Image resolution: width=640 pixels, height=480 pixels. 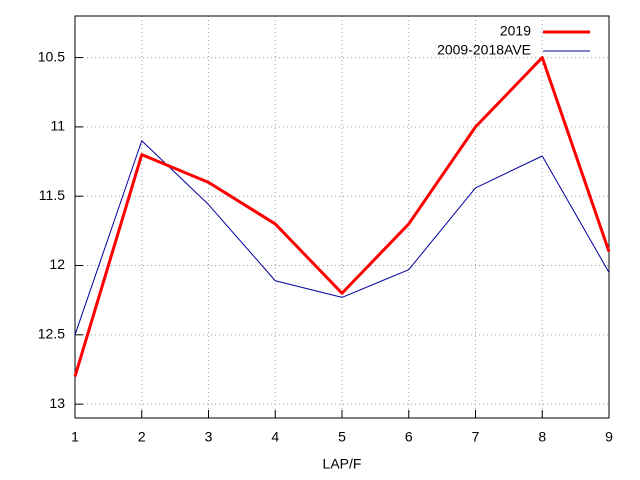 I want to click on x-tick-label: 5, so click(x=342, y=437).